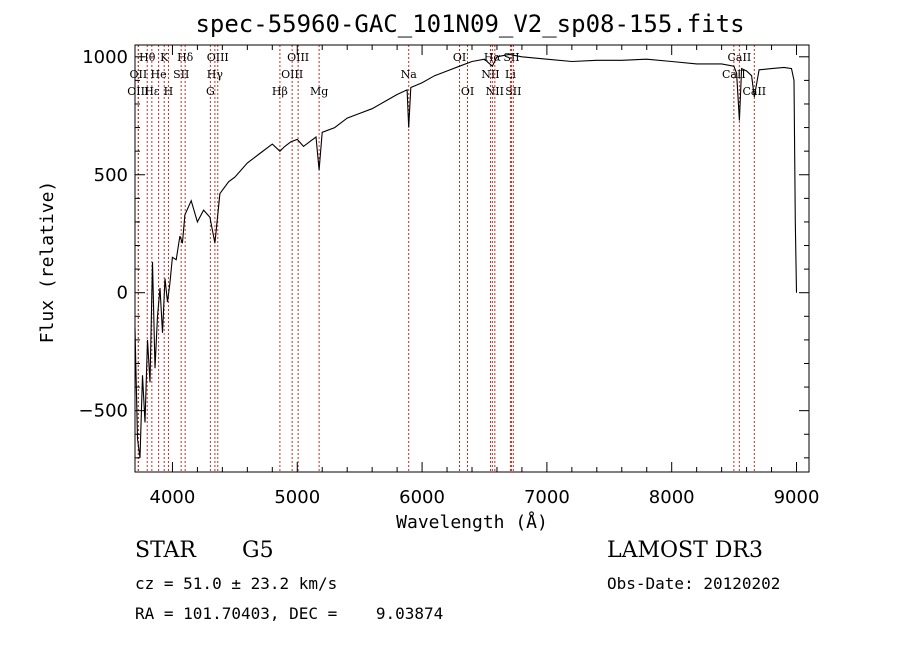 This screenshot has width=900, height=649. Describe the element at coordinates (422, 497) in the screenshot. I see `x-tick-label: 6000` at that location.